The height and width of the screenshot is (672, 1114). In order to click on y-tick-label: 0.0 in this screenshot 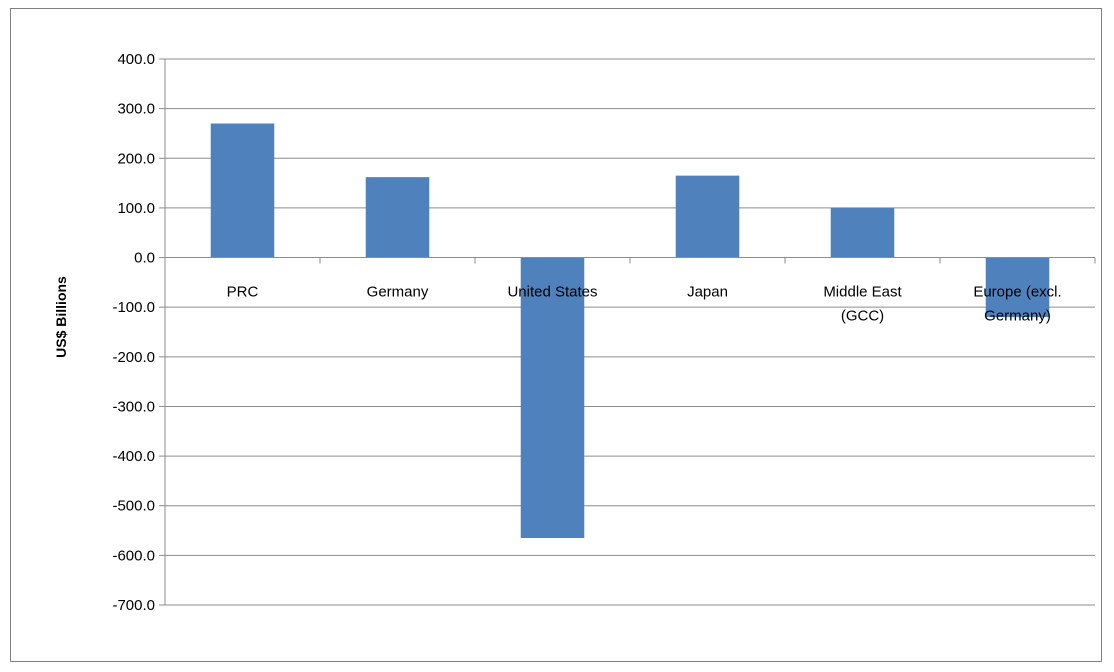, I will do `click(144, 258)`.